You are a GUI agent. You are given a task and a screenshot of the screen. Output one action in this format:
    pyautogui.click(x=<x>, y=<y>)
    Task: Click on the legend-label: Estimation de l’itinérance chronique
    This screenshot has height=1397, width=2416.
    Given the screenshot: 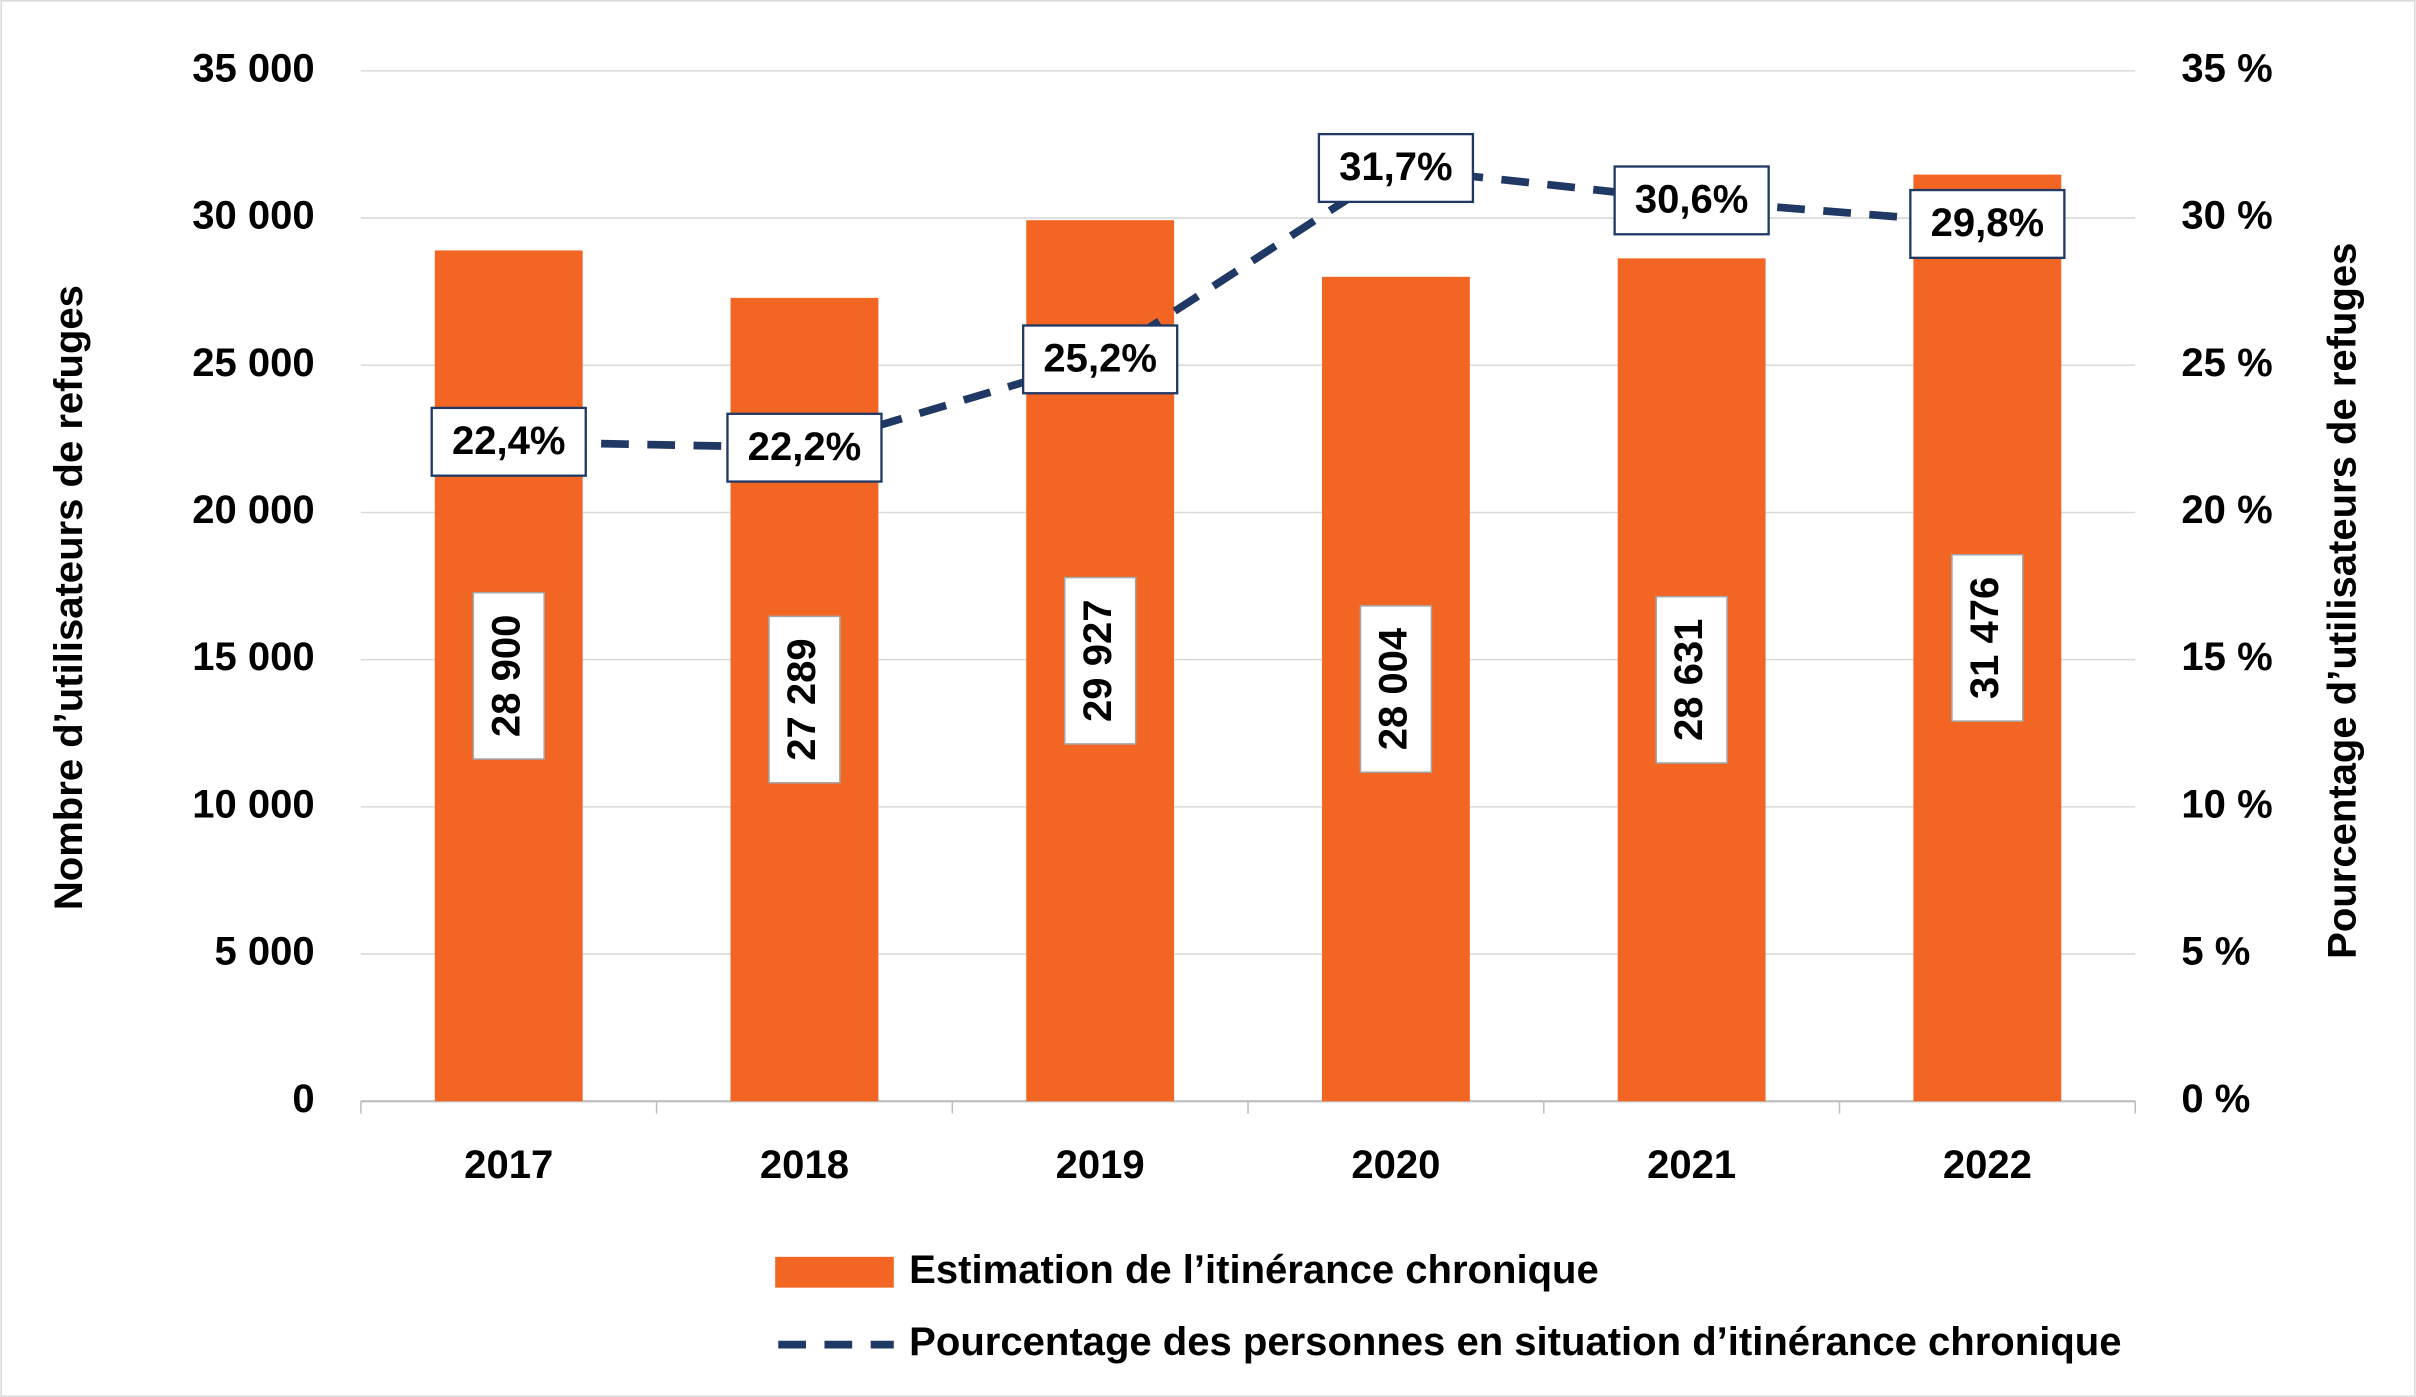 What is the action you would take?
    pyautogui.click(x=1254, y=1270)
    